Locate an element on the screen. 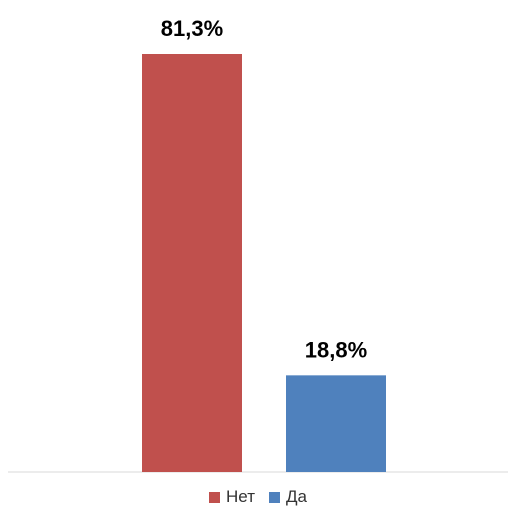 The image size is (516, 512). legend-item-da: Да is located at coordinates (287, 497).